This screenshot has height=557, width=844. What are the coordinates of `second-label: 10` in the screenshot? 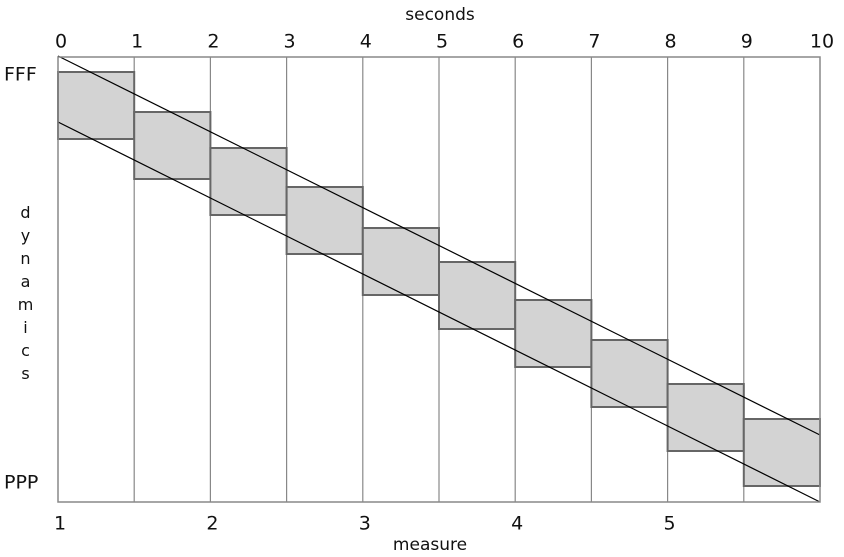 It's located at (822, 42).